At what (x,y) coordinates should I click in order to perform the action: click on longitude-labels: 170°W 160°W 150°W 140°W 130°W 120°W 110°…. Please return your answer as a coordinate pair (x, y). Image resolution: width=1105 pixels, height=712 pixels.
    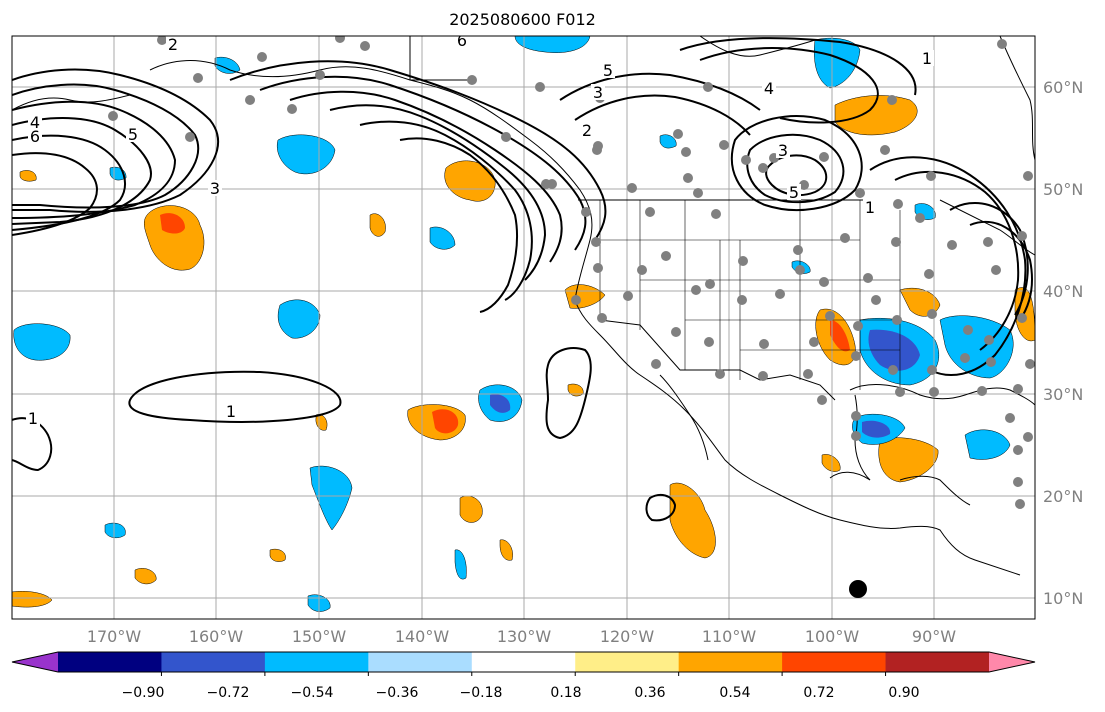
    Looking at the image, I should click on (521, 636).